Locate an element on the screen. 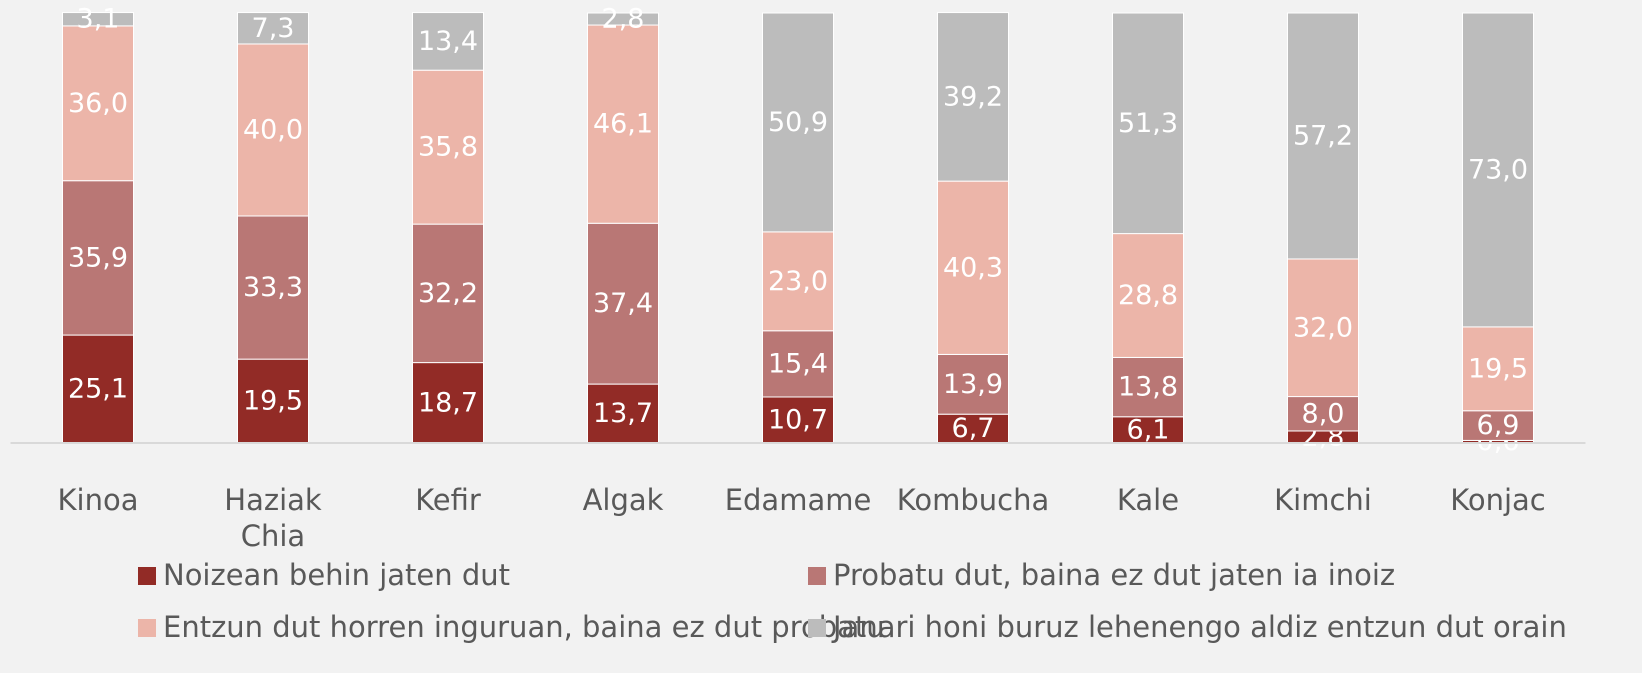 This screenshot has height=673, width=1642. x-tick-label: Kimchi is located at coordinates (1323, 500).